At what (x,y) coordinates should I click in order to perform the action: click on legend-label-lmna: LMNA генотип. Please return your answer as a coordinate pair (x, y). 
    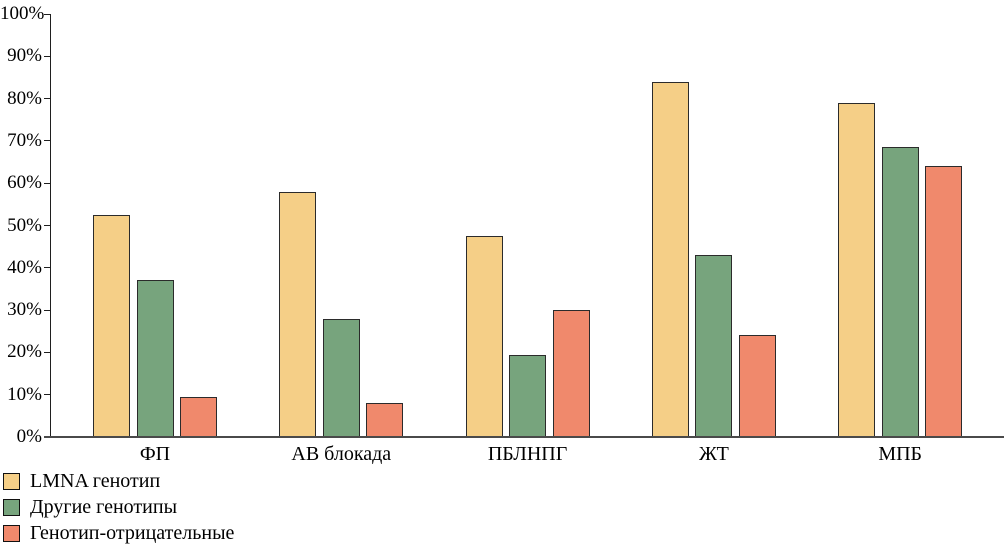
    Looking at the image, I should click on (95, 480).